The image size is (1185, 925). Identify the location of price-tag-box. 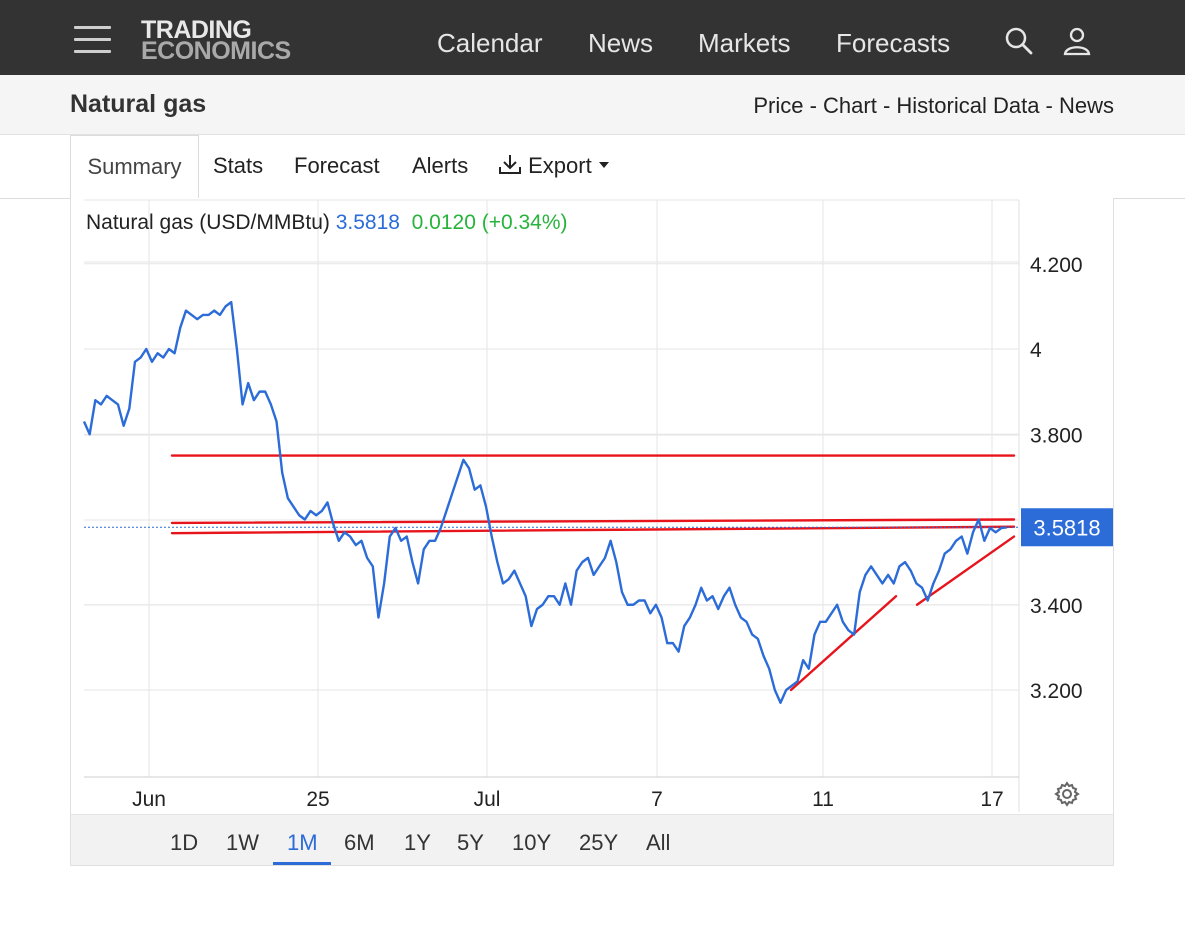
(1067, 527).